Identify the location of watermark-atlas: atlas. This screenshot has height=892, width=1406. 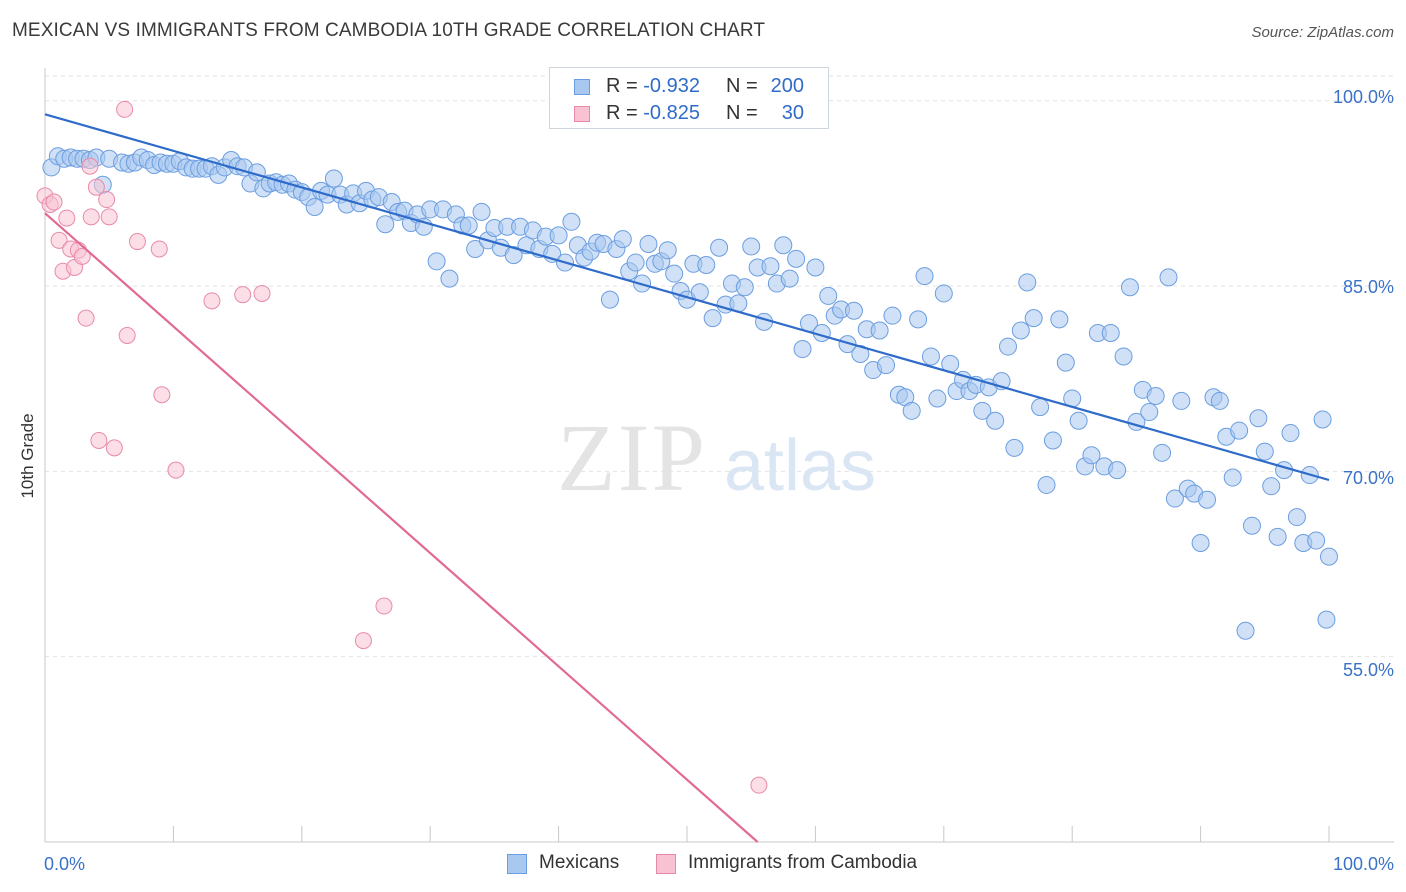
(800, 466).